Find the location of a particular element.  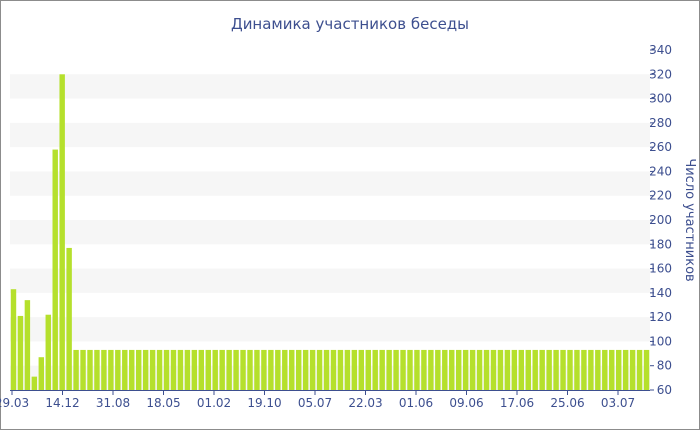

y-tick-label: 200 is located at coordinates (660, 220).